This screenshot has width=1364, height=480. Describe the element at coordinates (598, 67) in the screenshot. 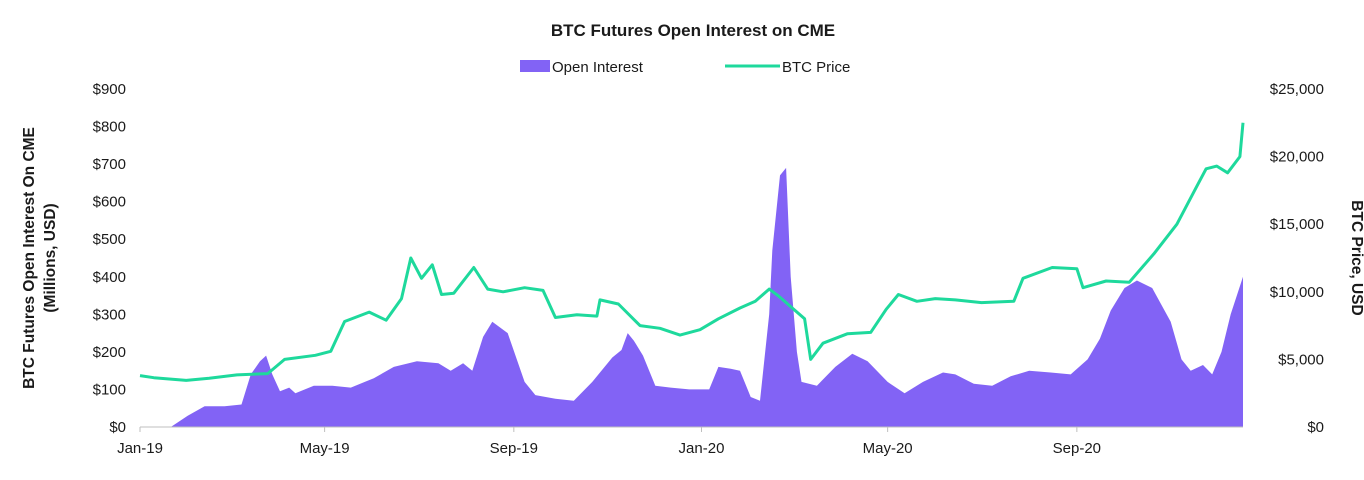

I see `legend-open-interest-label: Open Interest` at that location.